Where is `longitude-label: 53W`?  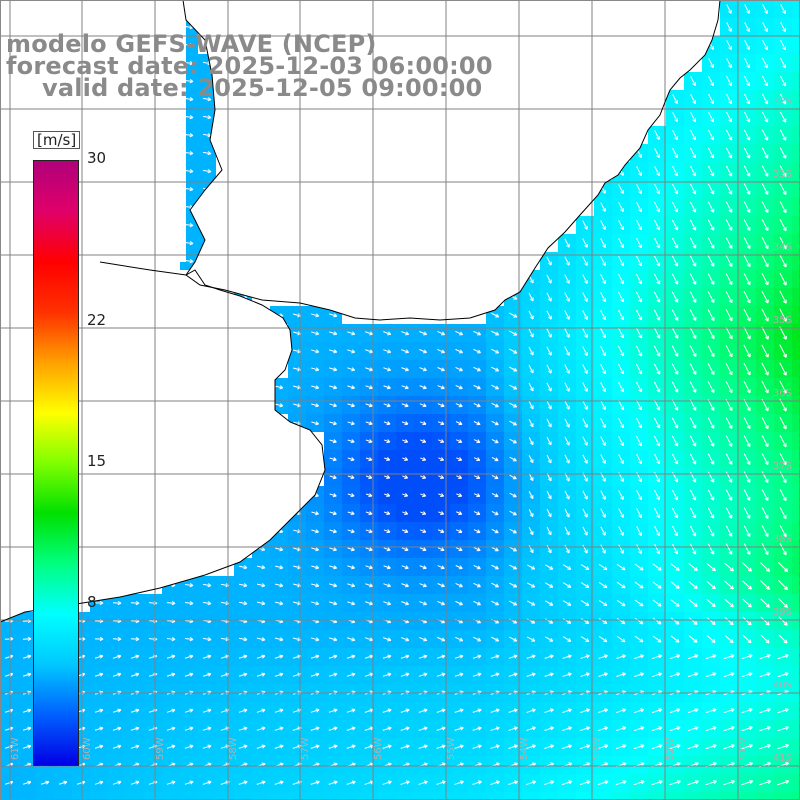
longitude-label: 53W is located at coordinates (597, 748).